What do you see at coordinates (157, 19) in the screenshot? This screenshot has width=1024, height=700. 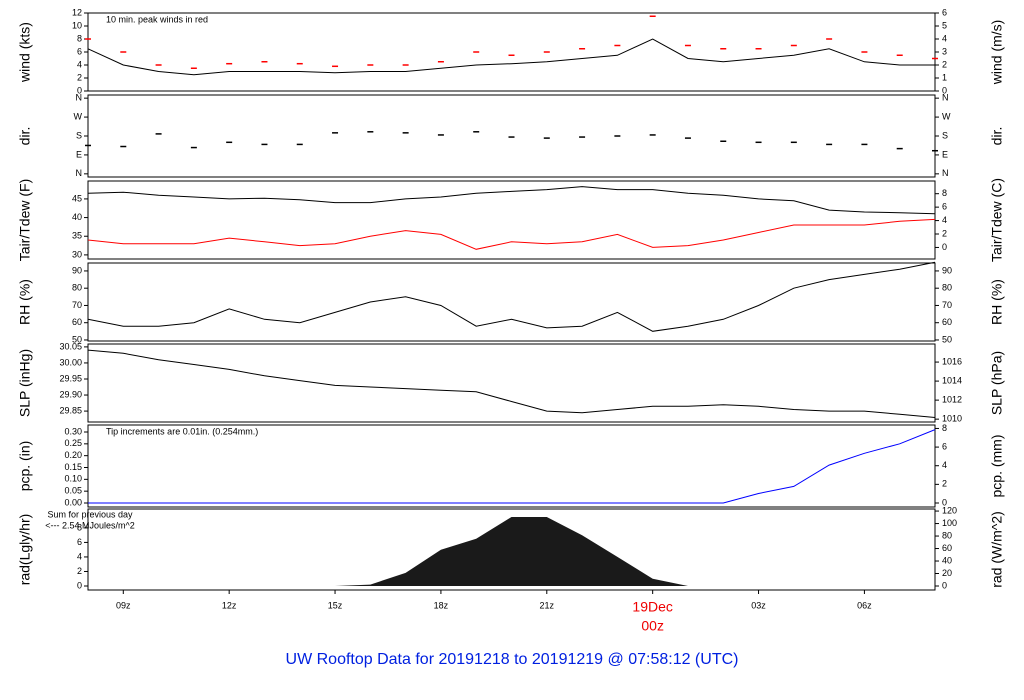 I see `annotation: 10 min. peak winds in red` at bounding box center [157, 19].